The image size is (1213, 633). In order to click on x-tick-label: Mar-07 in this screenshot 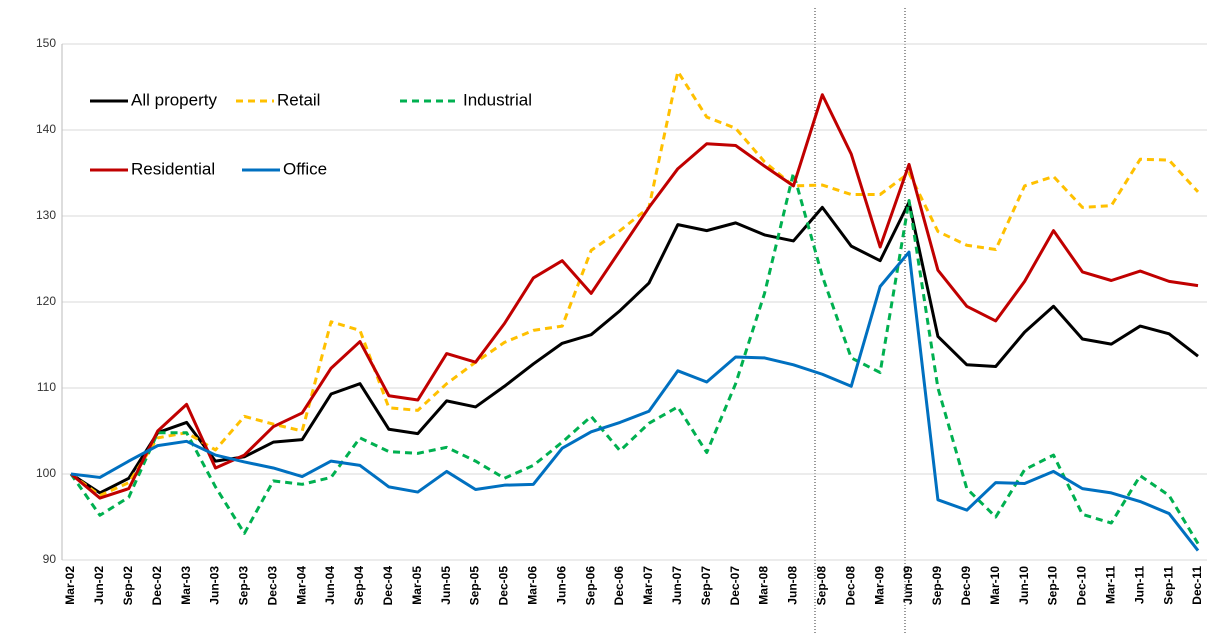, I will do `click(648, 585)`.